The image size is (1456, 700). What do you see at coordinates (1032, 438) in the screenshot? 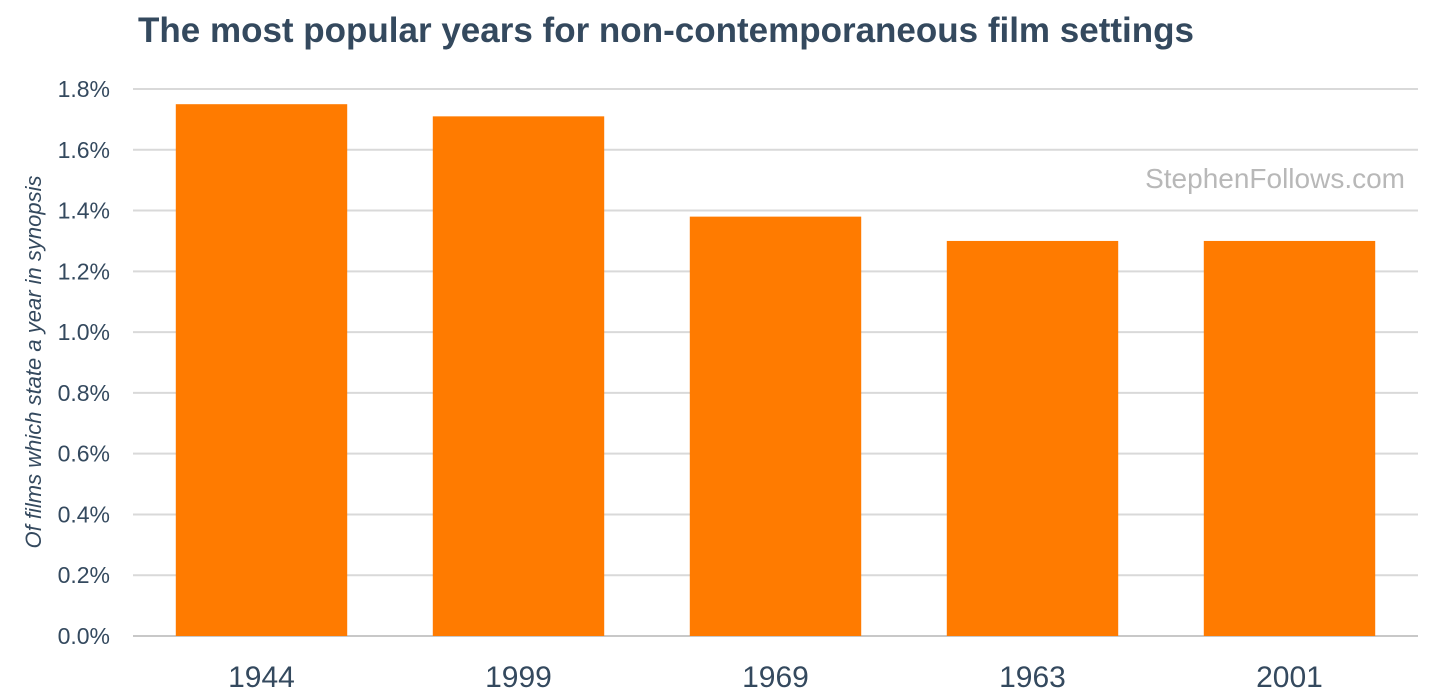
I see `bar-1963` at bounding box center [1032, 438].